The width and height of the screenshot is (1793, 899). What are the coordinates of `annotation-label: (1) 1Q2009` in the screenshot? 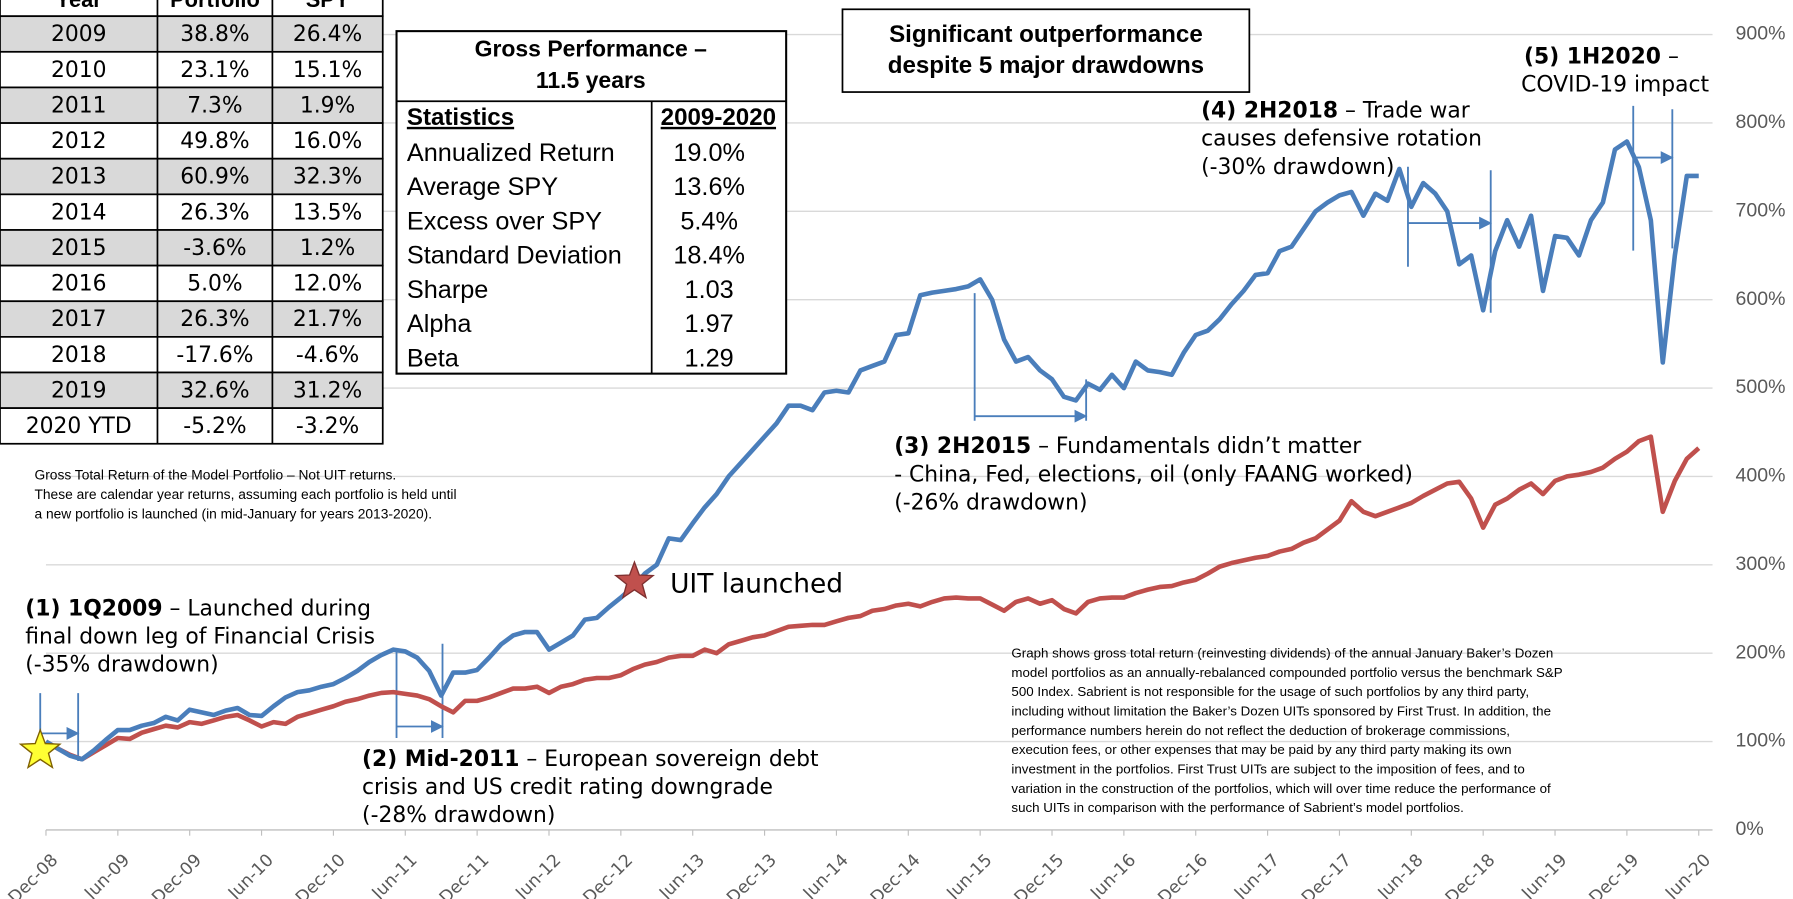 It's located at (93, 608).